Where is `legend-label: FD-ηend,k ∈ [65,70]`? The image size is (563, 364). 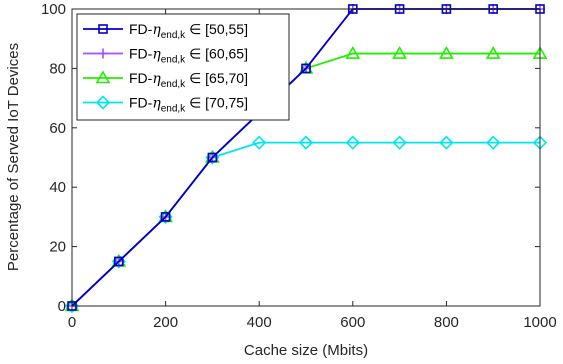 legend-label: FD-ηend,k ∈ [65,70] is located at coordinates (188, 80).